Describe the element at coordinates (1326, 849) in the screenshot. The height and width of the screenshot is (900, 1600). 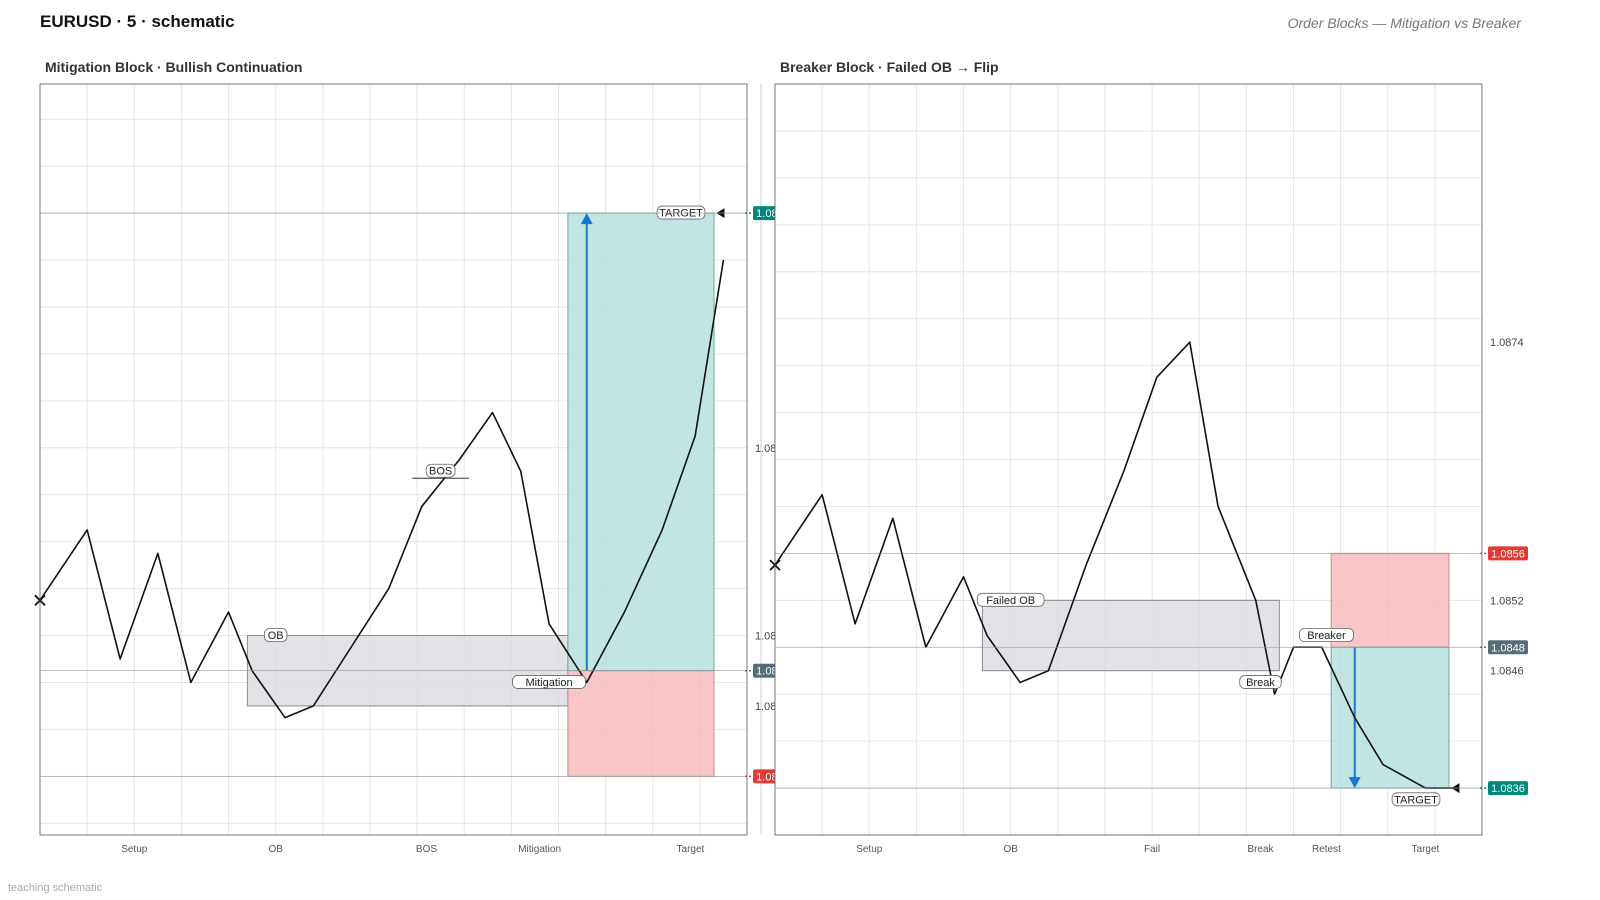
I see `x-tick-label: Retest` at that location.